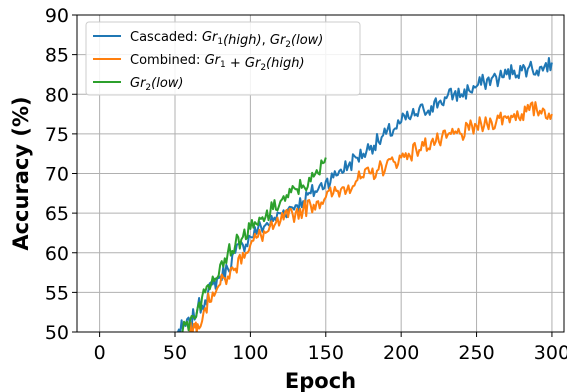 This screenshot has height=392, width=567. I want to click on x-axis-title: Epoch, so click(320, 380).